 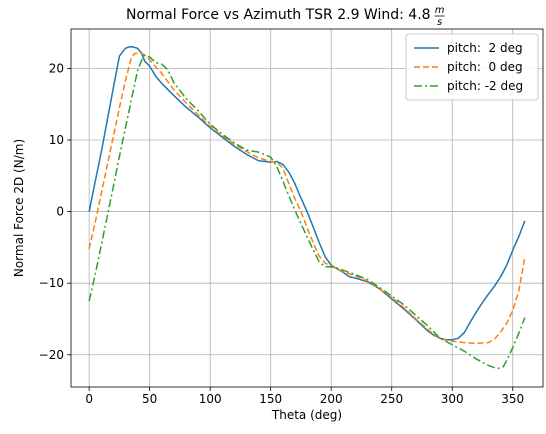 I want to click on y-tick-label: 0, so click(x=60, y=212).